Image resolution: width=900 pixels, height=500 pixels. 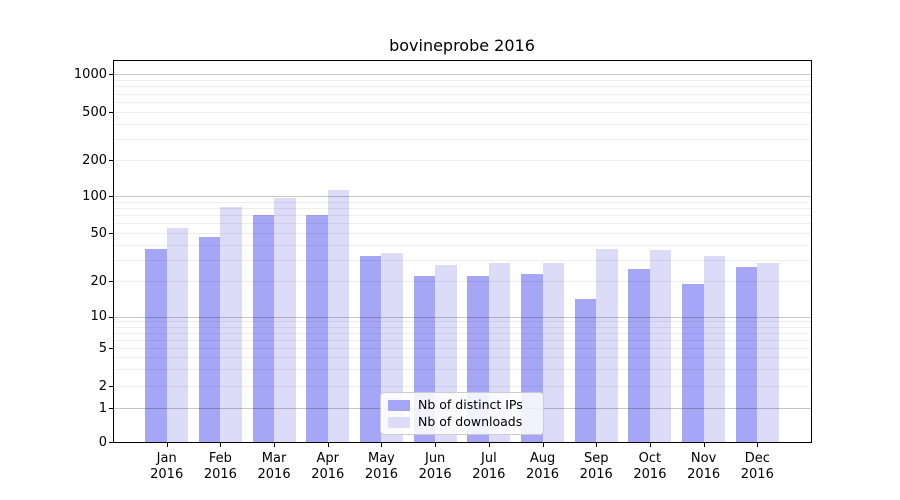 I want to click on chart-title: bovineprobe 2016, so click(x=462, y=45).